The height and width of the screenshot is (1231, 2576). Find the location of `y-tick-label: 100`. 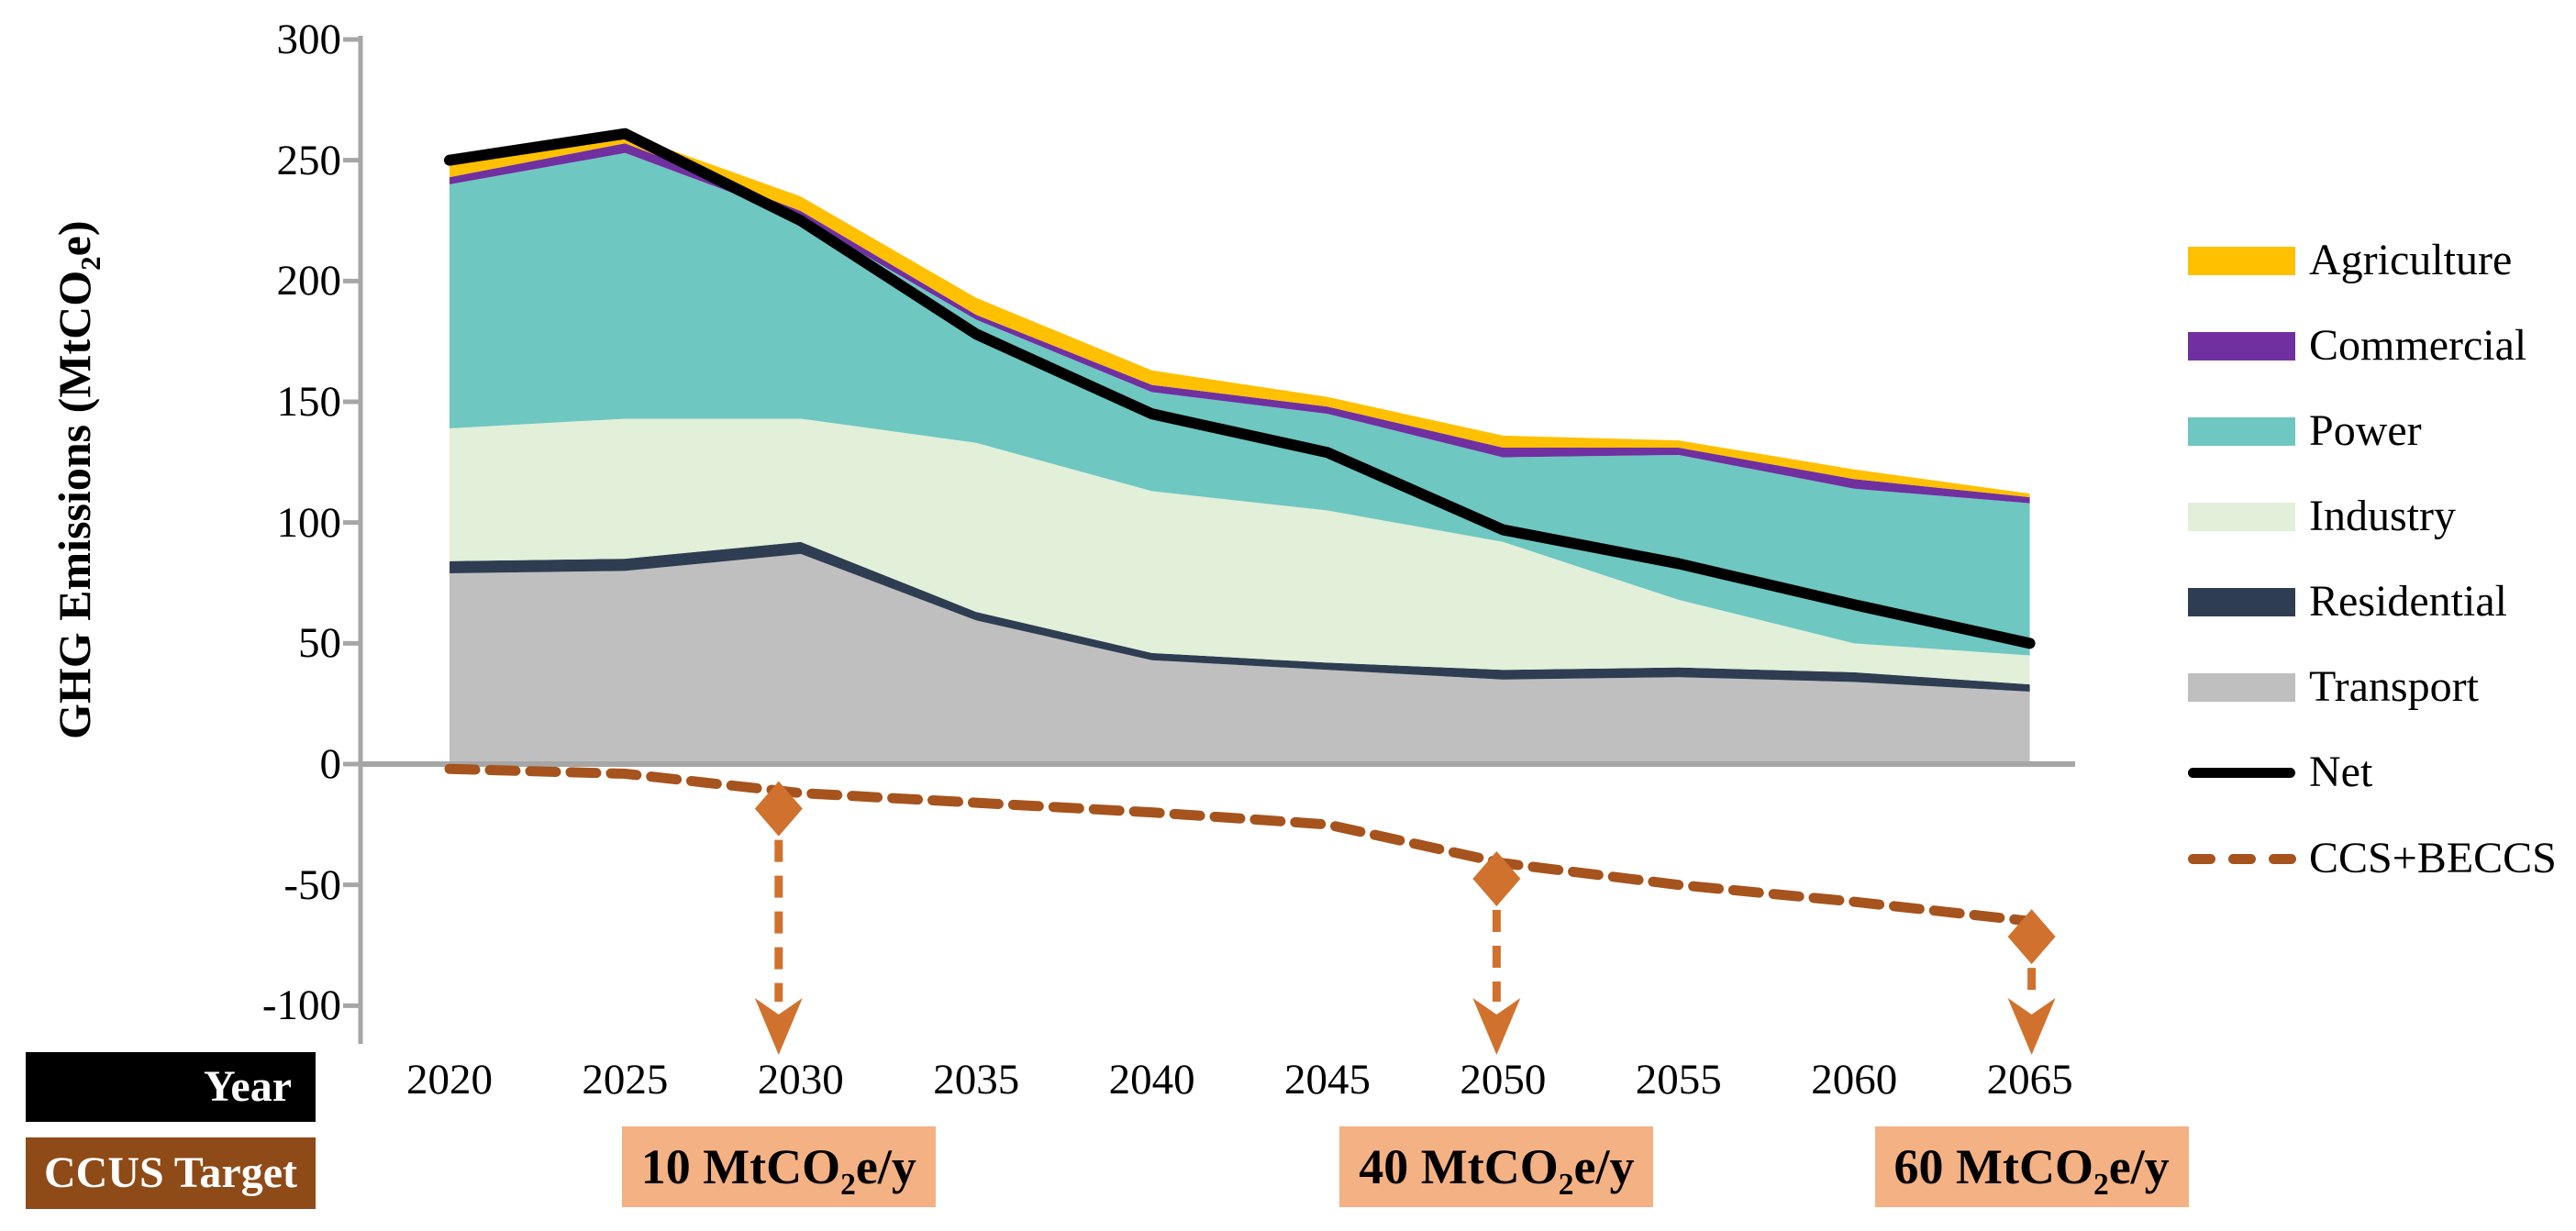

y-tick-label: 100 is located at coordinates (309, 522).